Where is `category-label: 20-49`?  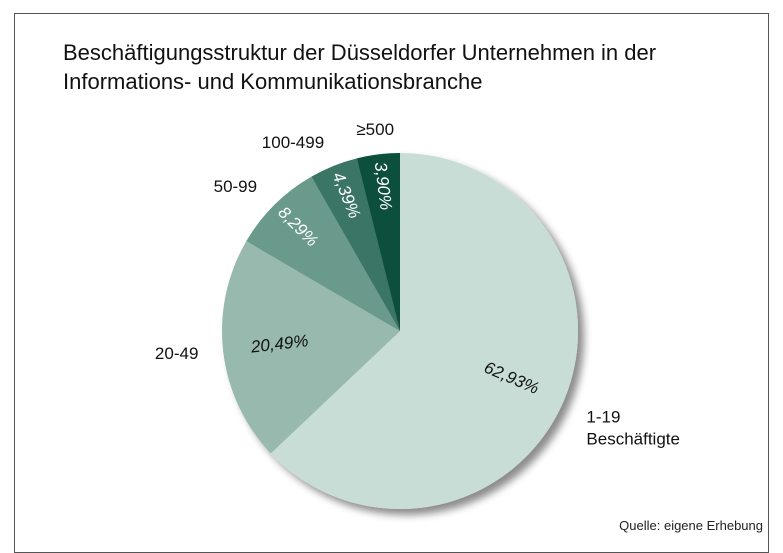 category-label: 20-49 is located at coordinates (176, 354).